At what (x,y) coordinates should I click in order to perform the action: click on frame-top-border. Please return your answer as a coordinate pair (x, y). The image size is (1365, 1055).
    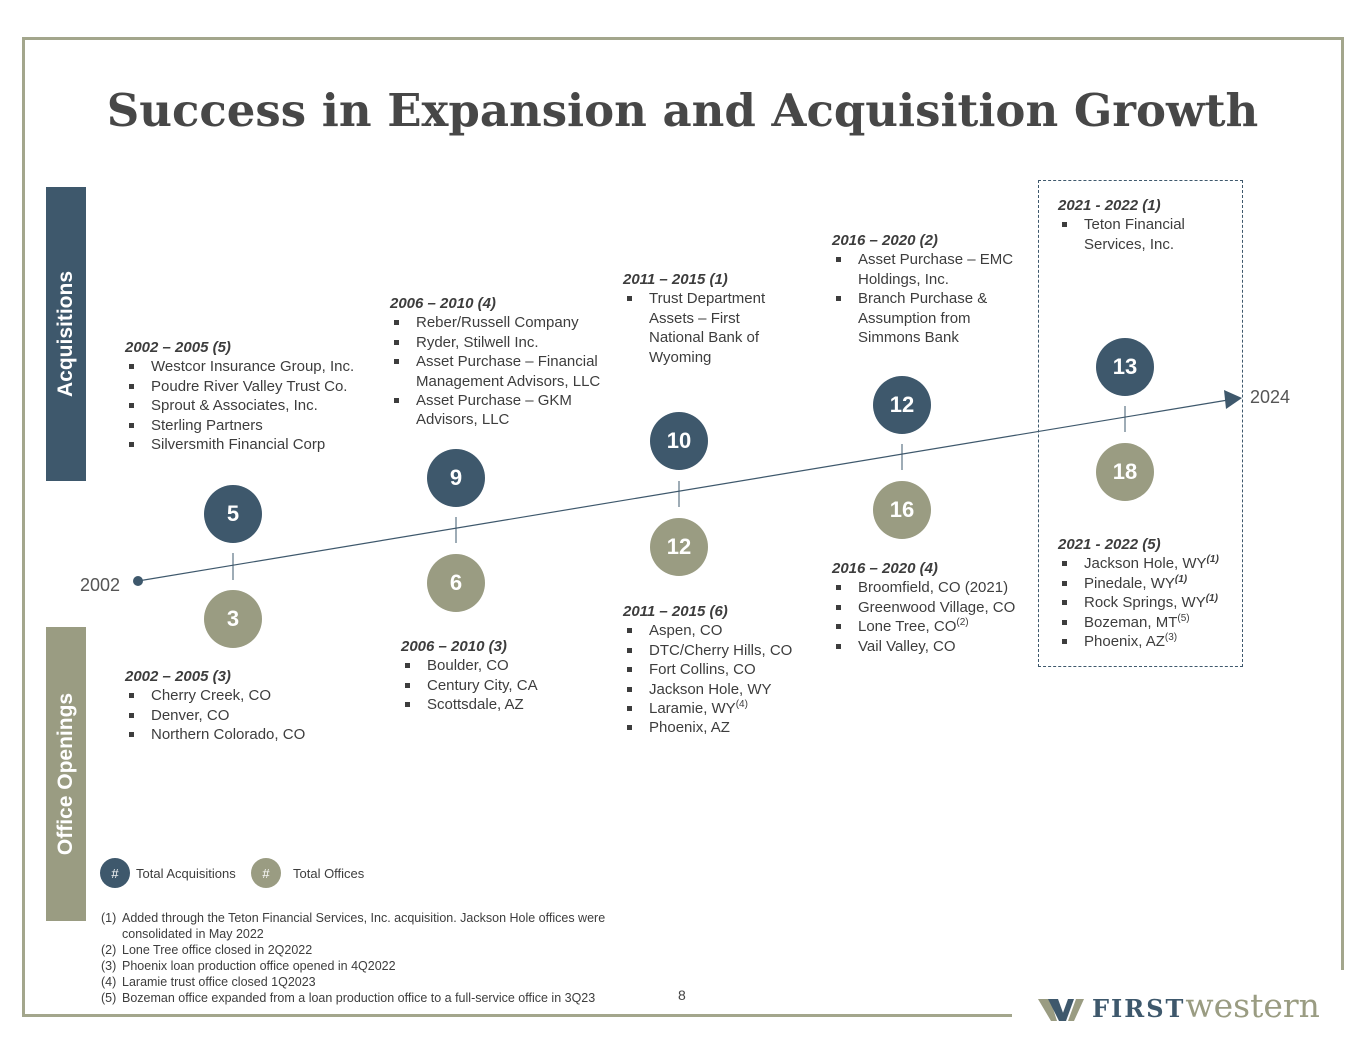
    Looking at the image, I should click on (683, 38).